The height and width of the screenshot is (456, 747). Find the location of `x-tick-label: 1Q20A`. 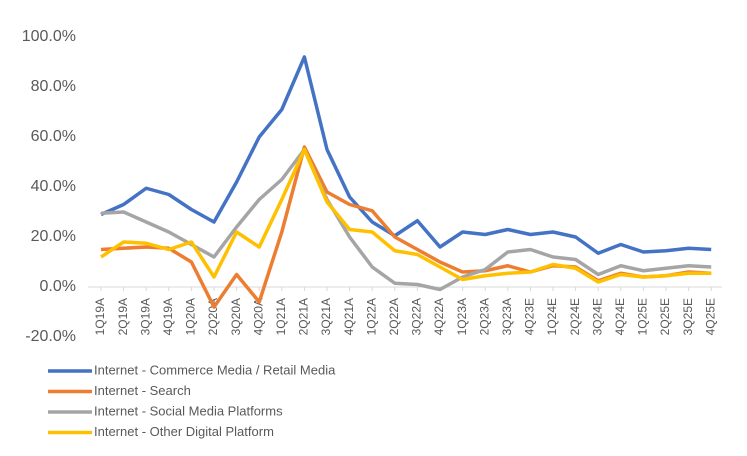

x-tick-label: 1Q20A is located at coordinates (191, 316).